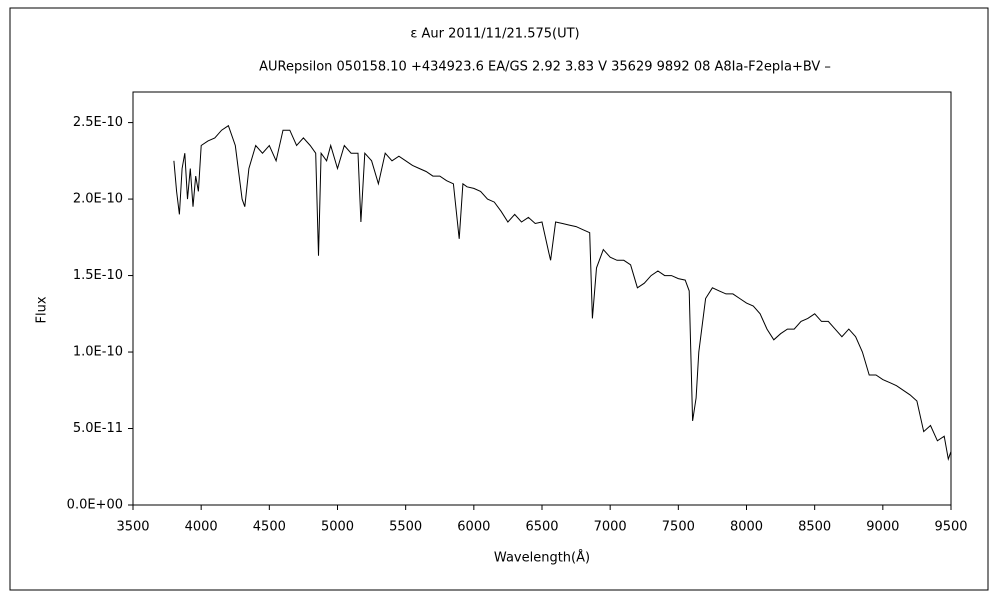  I want to click on x-axis-label: Wavelength(Å), so click(542, 558).